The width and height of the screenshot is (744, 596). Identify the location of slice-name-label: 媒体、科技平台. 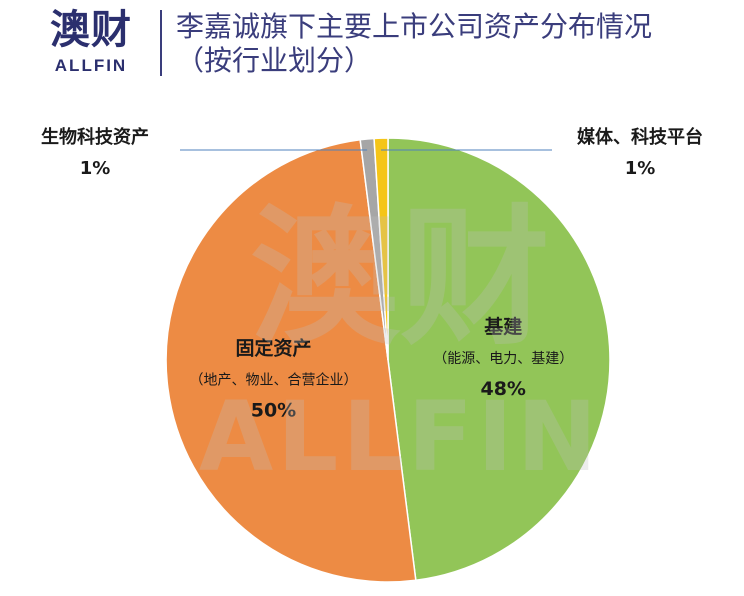
(640, 137).